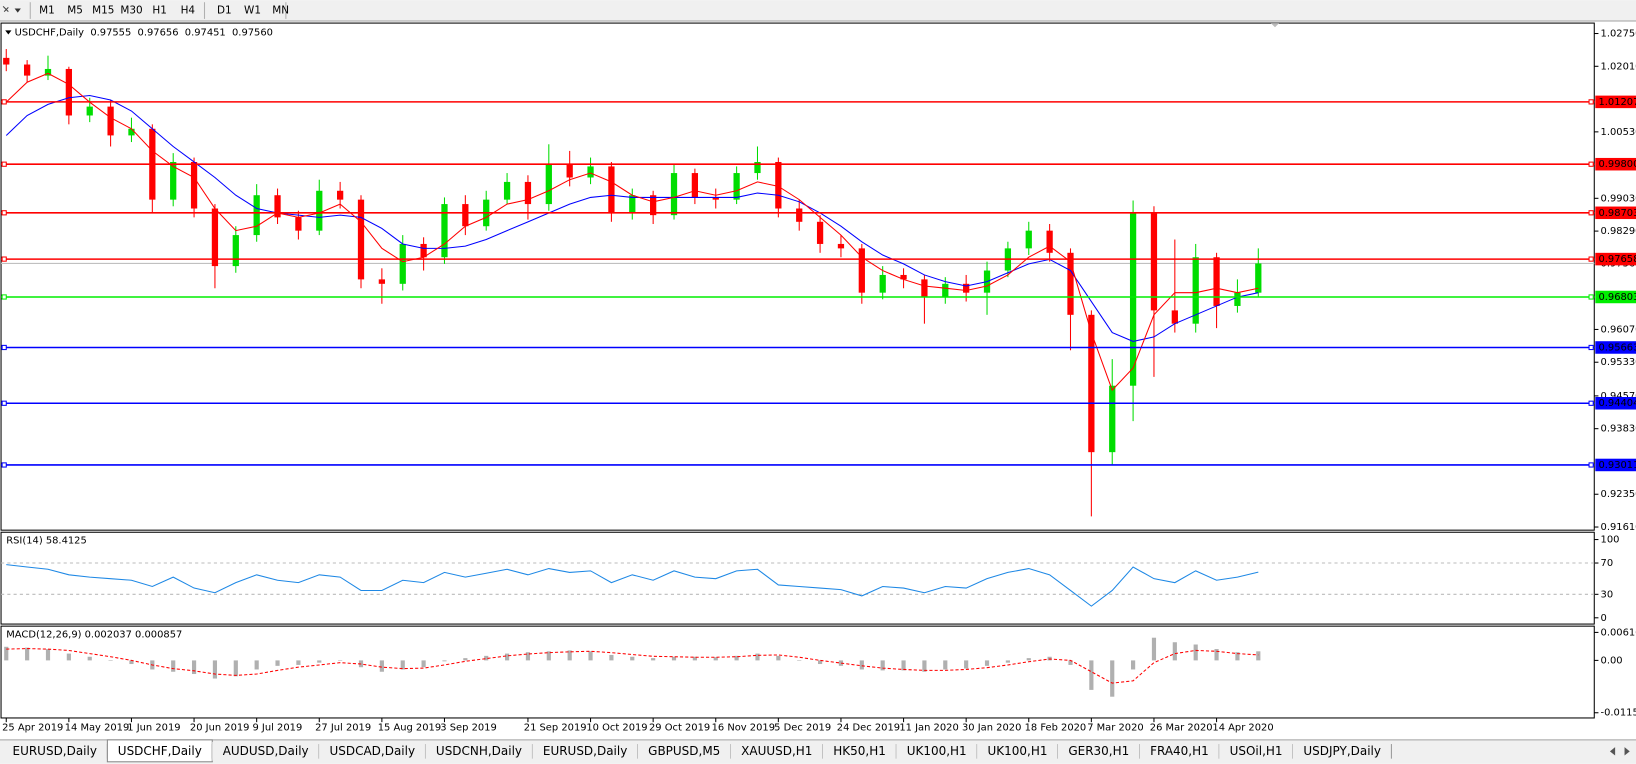  I want to click on timeframe-button: MN, so click(280, 11).